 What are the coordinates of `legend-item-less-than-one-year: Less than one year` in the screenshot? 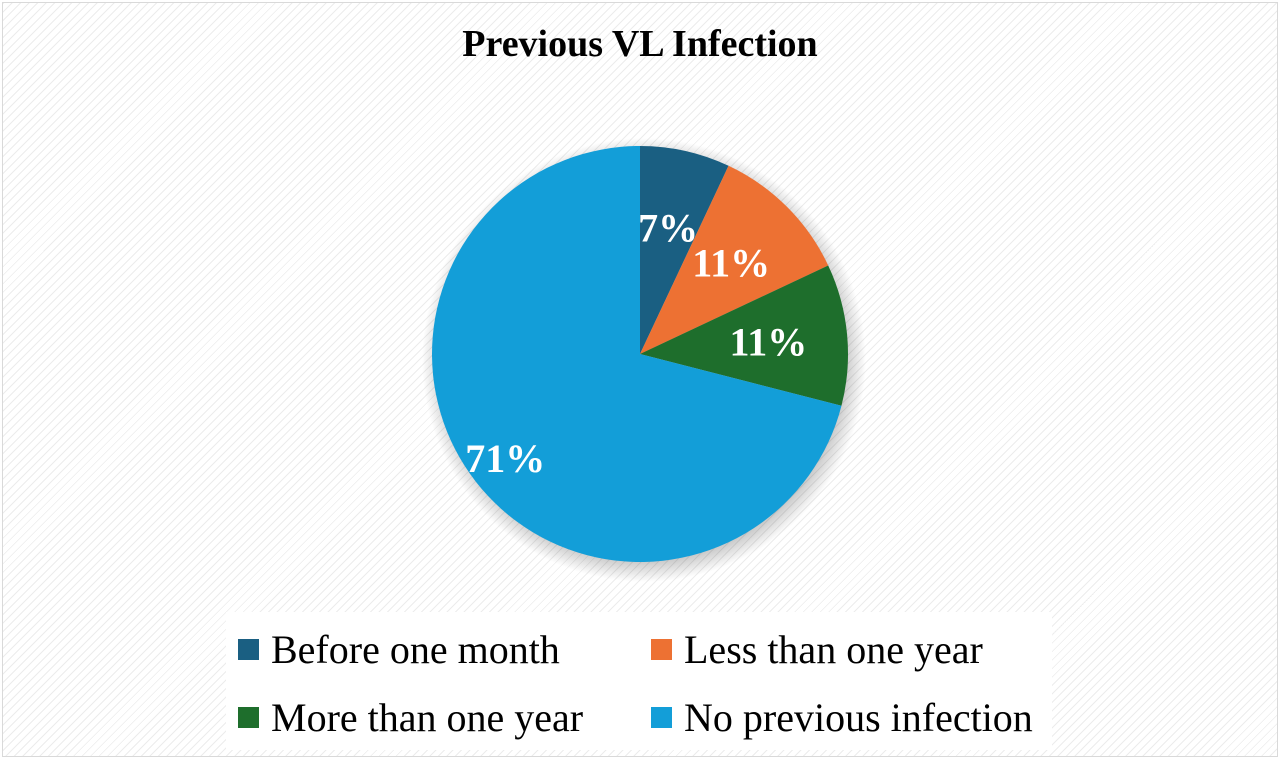 It's located at (817, 649).